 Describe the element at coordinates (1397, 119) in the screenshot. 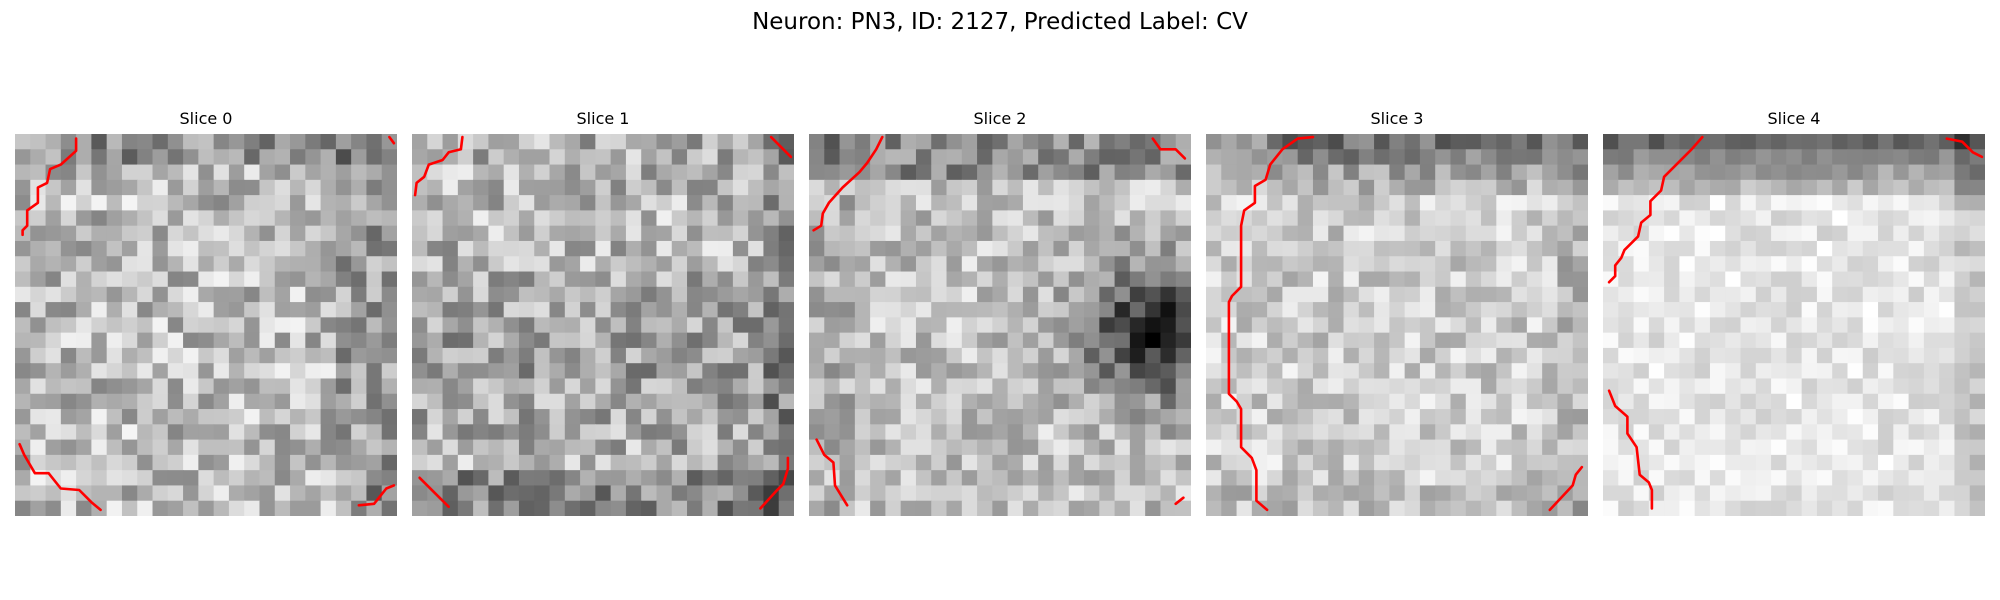

I see `slice-title-3: Slice 3` at that location.